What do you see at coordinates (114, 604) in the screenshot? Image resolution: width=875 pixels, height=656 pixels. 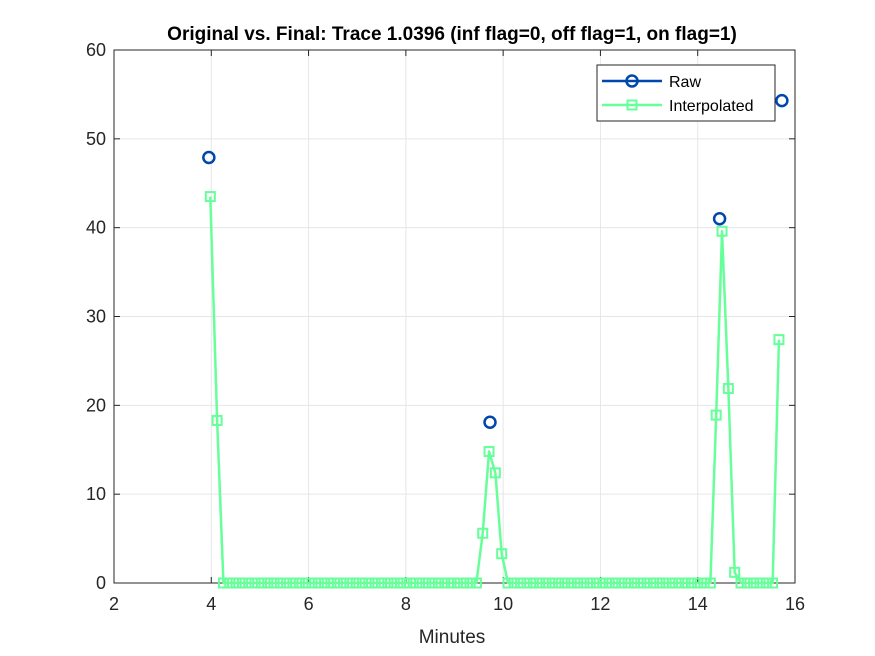 I see `x-tick-label: 2` at bounding box center [114, 604].